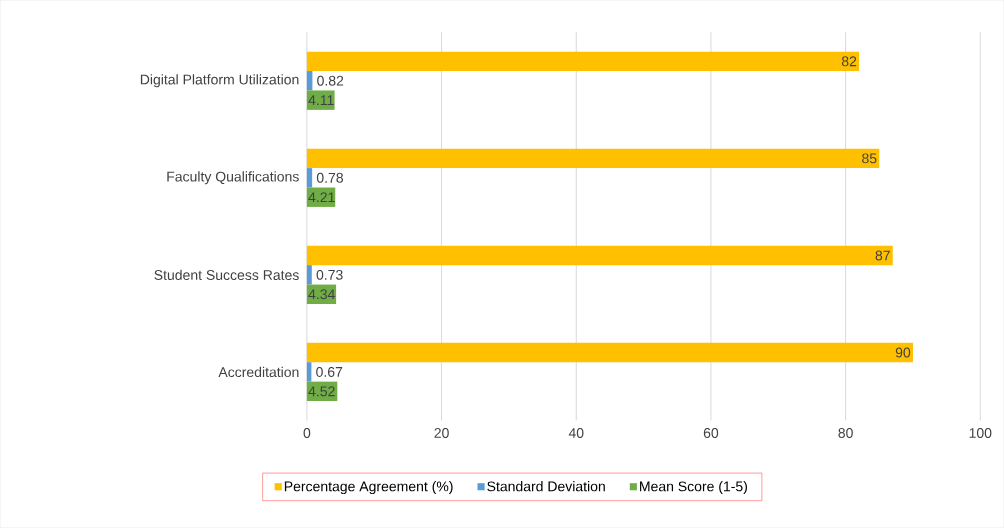 Image resolution: width=1004 pixels, height=528 pixels. I want to click on x-tick-label: 80, so click(845, 433).